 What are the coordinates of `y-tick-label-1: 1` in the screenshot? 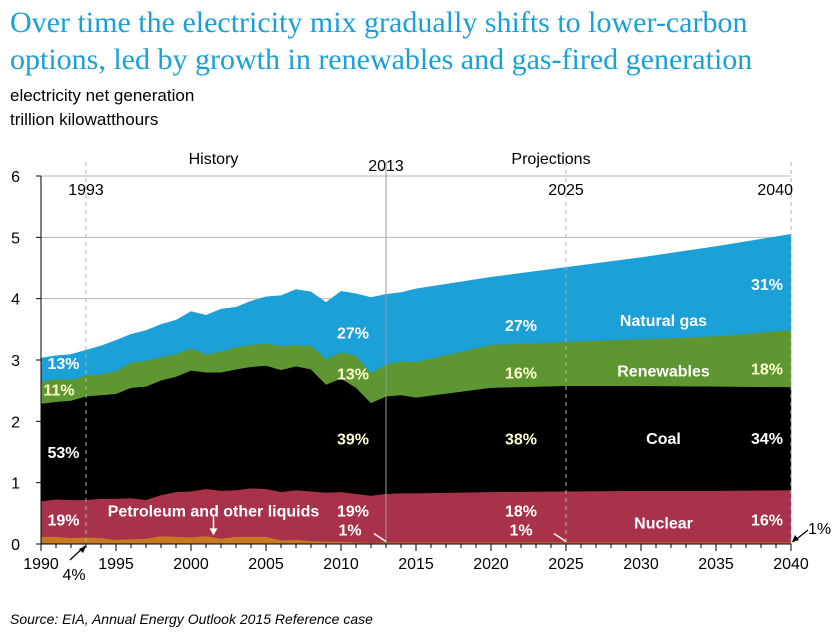 It's located at (15, 484).